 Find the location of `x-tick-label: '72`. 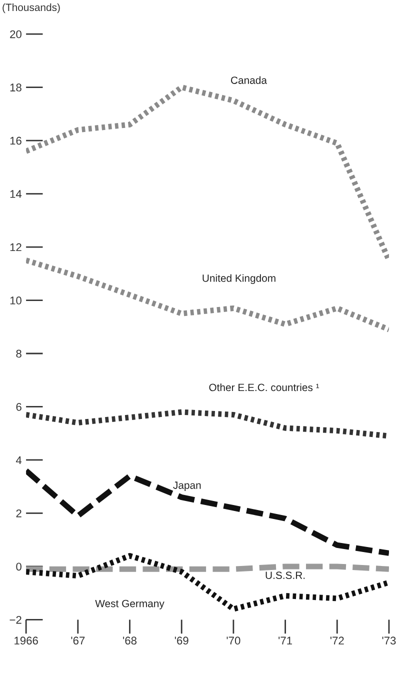

x-tick-label: '72 is located at coordinates (337, 640).